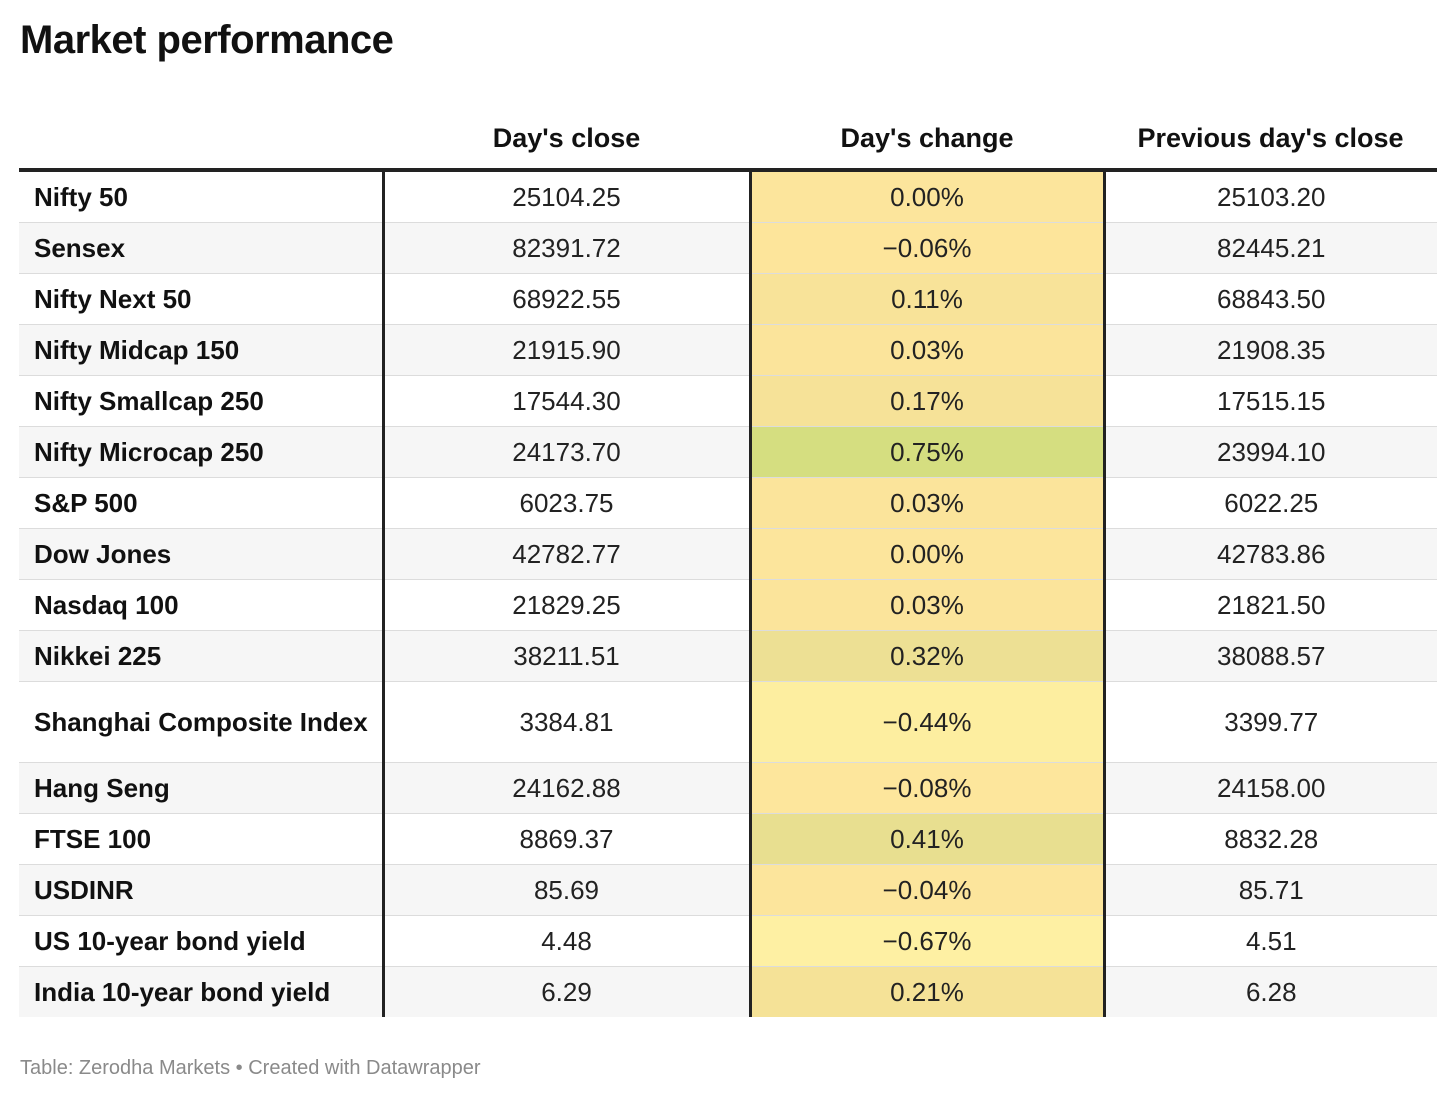  What do you see at coordinates (567, 941) in the screenshot?
I see `days-close-cell: 4.48` at bounding box center [567, 941].